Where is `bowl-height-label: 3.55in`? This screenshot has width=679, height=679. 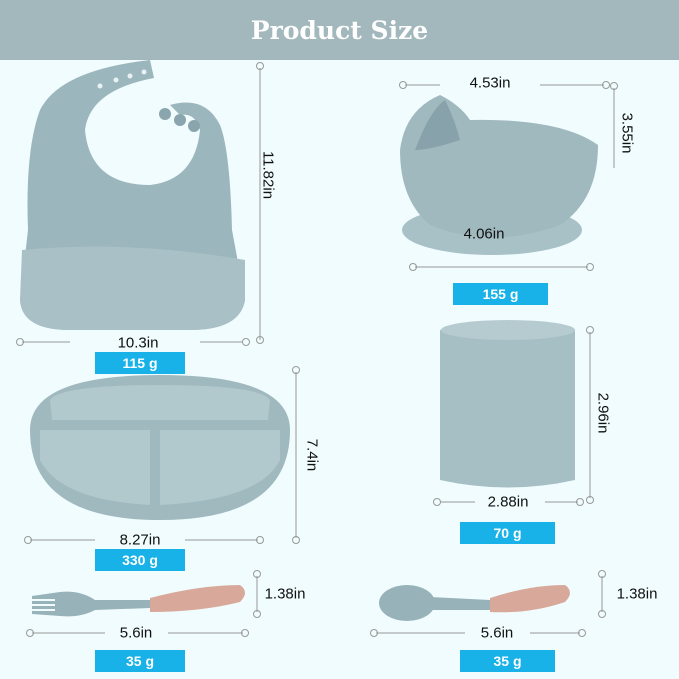 bowl-height-label: 3.55in is located at coordinates (627, 133).